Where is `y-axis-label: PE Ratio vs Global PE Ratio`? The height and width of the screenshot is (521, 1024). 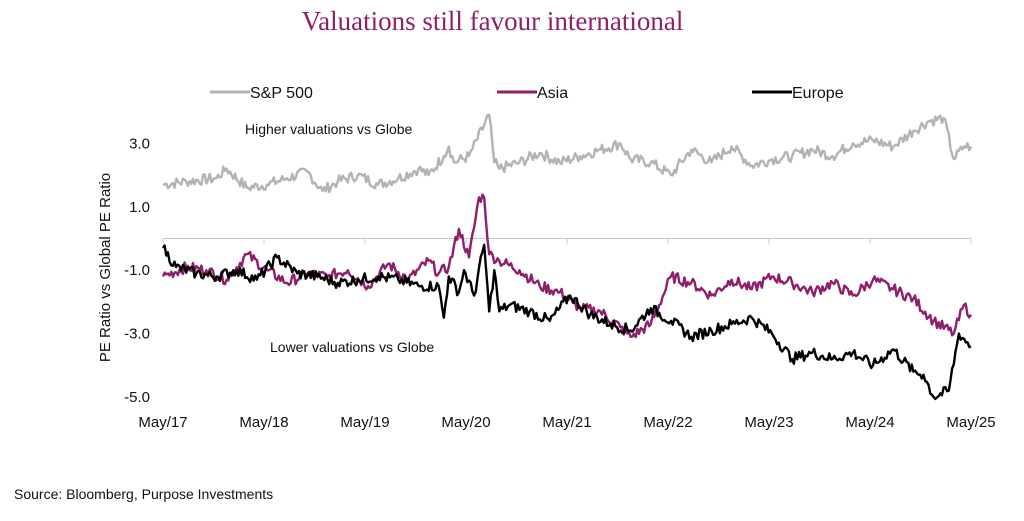 y-axis-label: PE Ratio vs Global PE Ratio is located at coordinates (105, 267).